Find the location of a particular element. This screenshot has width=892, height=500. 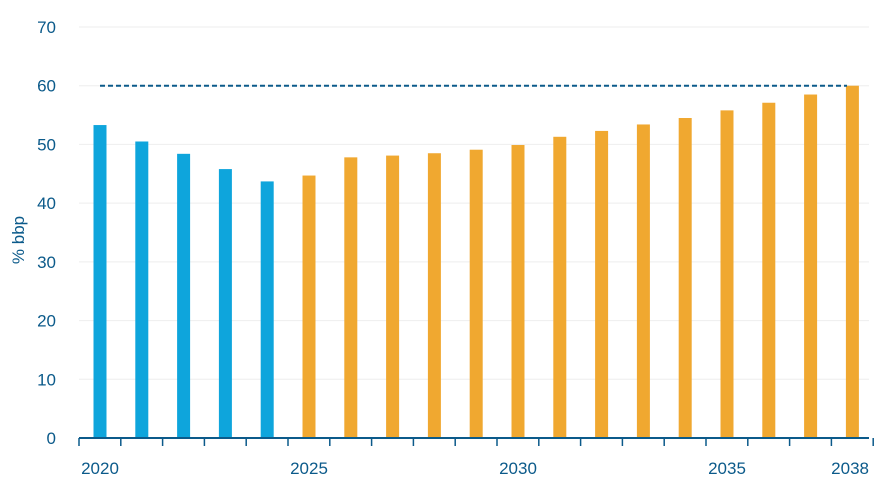

y-tick-label: 60 is located at coordinates (46, 86).